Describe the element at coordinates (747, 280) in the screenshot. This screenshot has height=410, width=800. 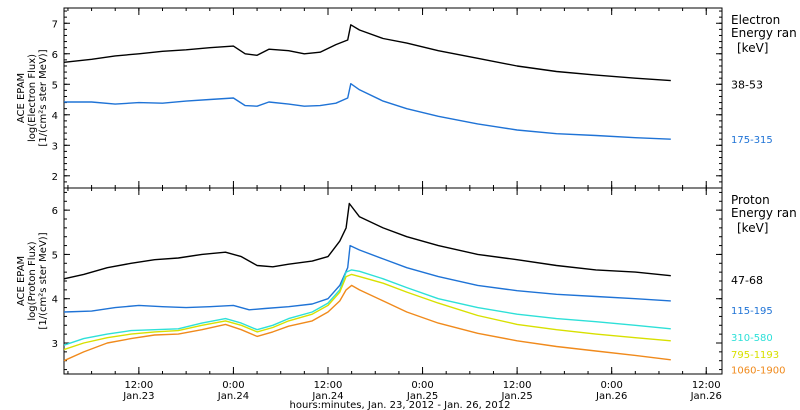
I see `legend-item-47-68: 47-68` at that location.